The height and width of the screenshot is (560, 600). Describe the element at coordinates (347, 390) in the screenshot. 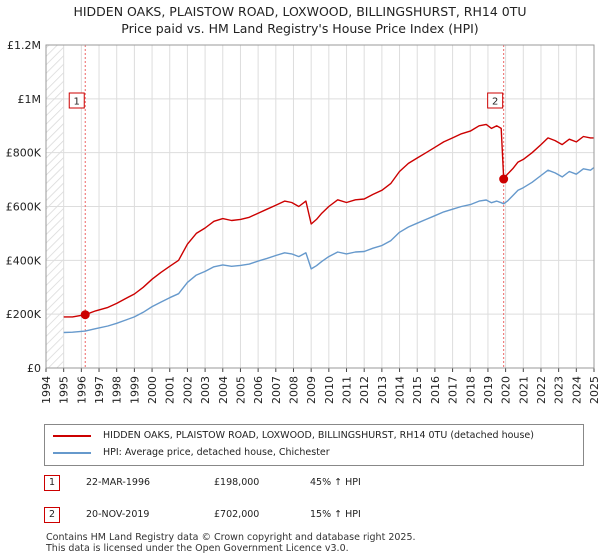

I see `x-tick-label: 2011` at that location.